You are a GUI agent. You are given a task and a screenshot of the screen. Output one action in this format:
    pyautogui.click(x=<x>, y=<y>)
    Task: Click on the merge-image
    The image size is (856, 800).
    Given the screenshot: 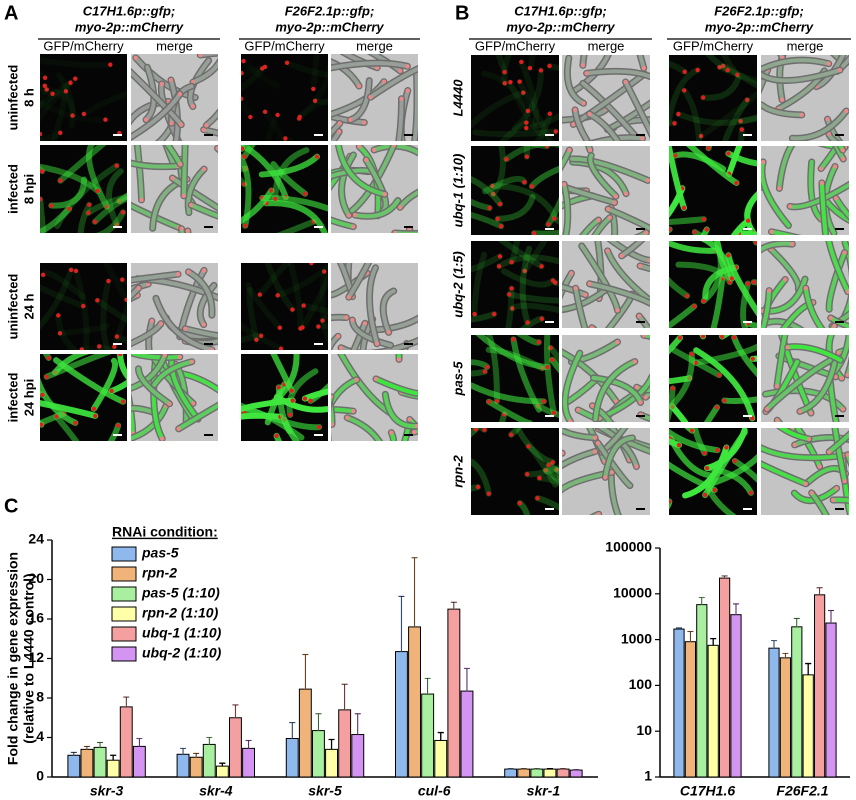 What is the action you would take?
    pyautogui.click(x=805, y=284)
    